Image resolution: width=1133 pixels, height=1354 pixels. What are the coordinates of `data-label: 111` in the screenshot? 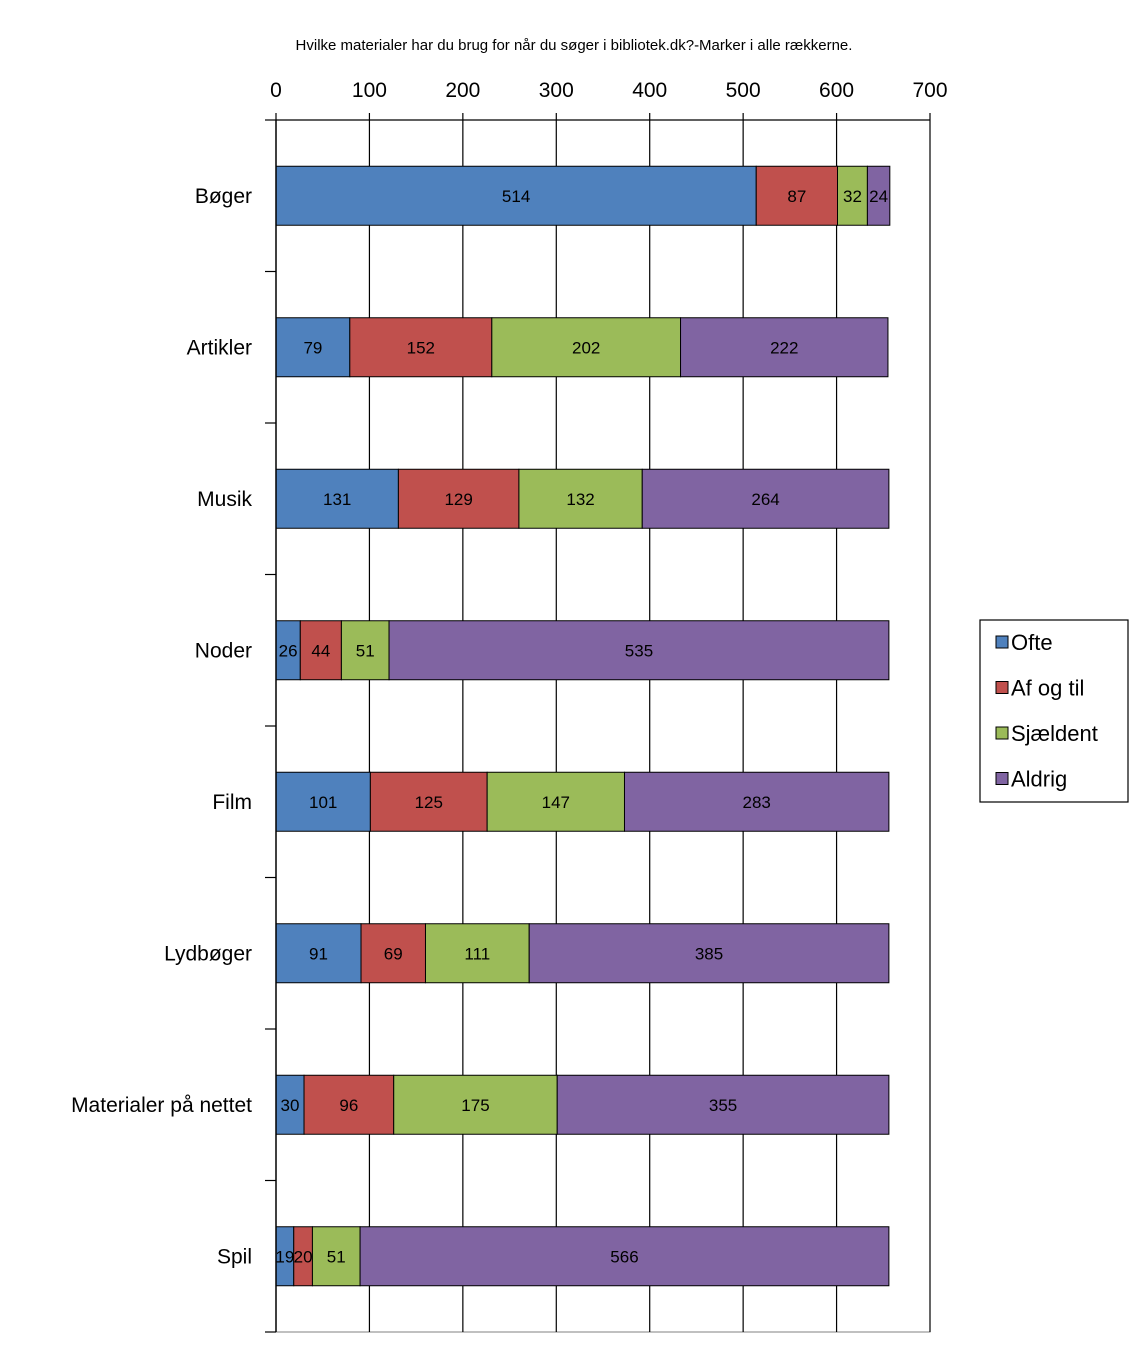 It's located at (477, 953).